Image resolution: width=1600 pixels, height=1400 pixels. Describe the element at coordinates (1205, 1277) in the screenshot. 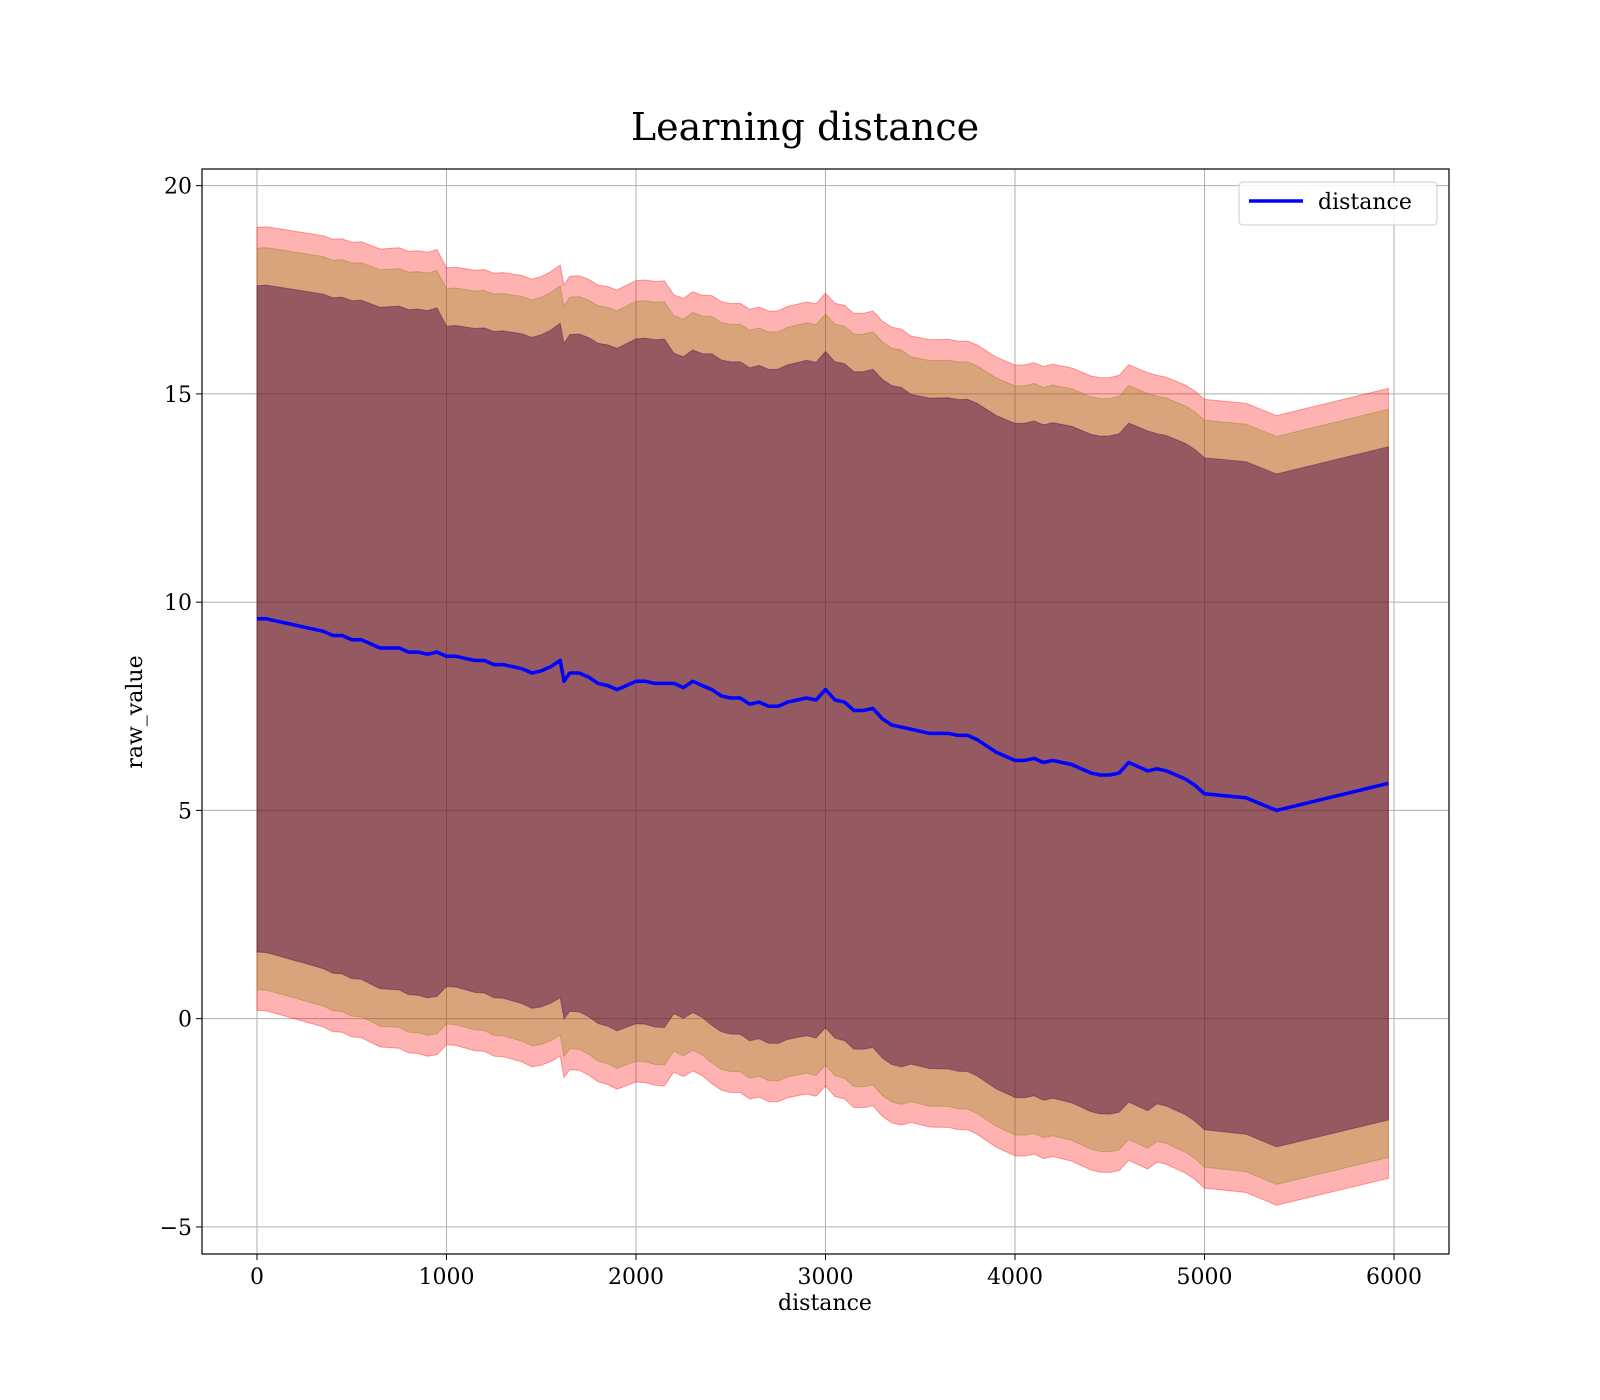

I see `x-tick-label: 5000` at that location.